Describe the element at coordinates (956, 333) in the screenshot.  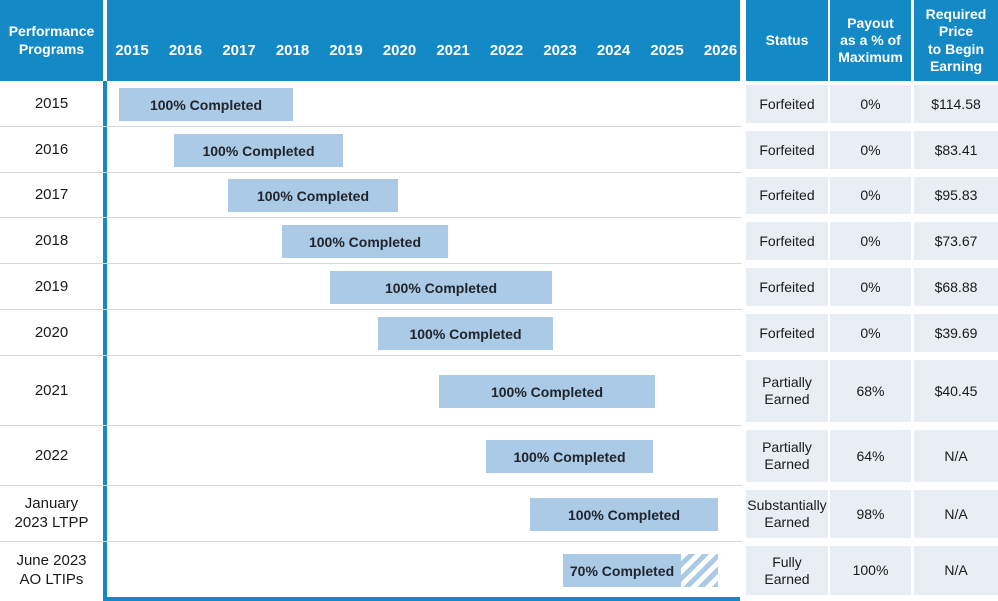
I see `required-price-cell: $39.69` at that location.